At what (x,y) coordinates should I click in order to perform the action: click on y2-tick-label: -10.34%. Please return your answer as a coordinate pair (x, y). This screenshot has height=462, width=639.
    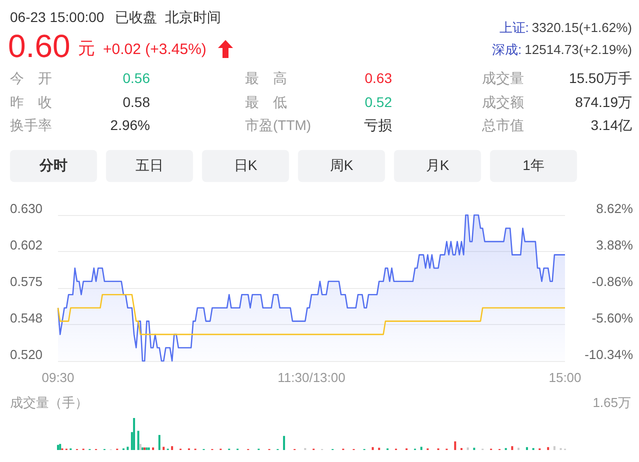
    Looking at the image, I should click on (609, 354).